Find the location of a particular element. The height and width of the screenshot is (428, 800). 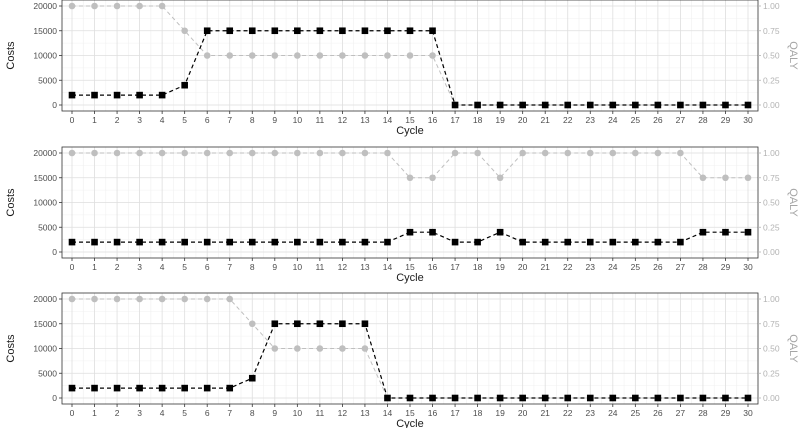

x-tick-label: 2 is located at coordinates (117, 120).